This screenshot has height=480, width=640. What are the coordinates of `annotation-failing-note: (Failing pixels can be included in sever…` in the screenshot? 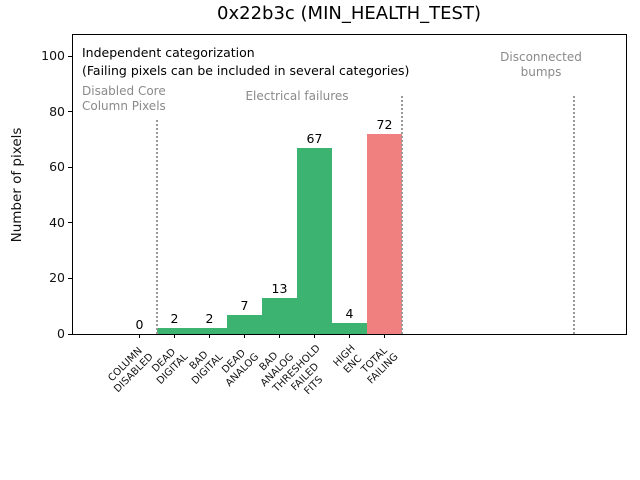 It's located at (246, 70).